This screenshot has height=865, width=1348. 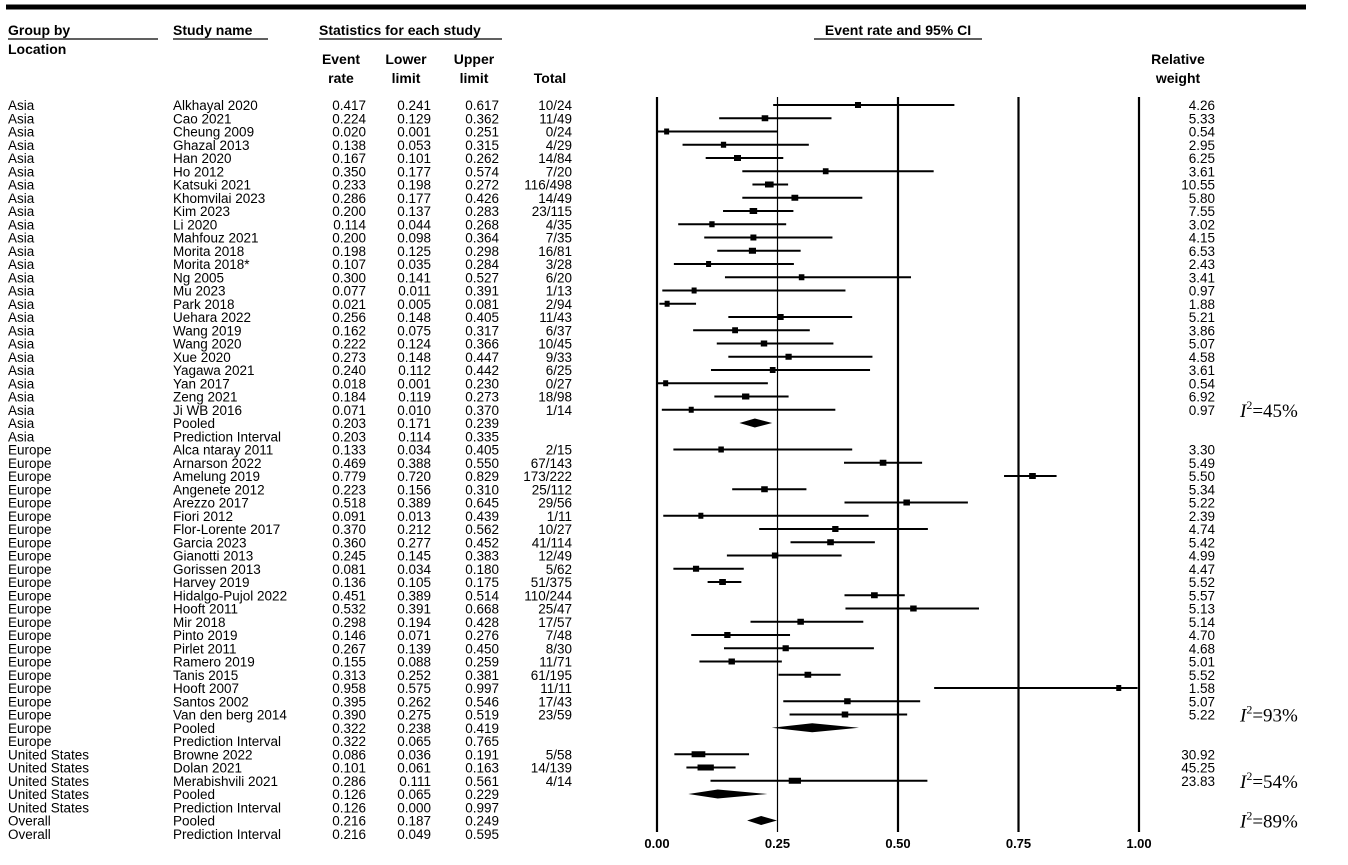 What do you see at coordinates (482, 542) in the screenshot?
I see `cell-upper-limit: 0.452` at bounding box center [482, 542].